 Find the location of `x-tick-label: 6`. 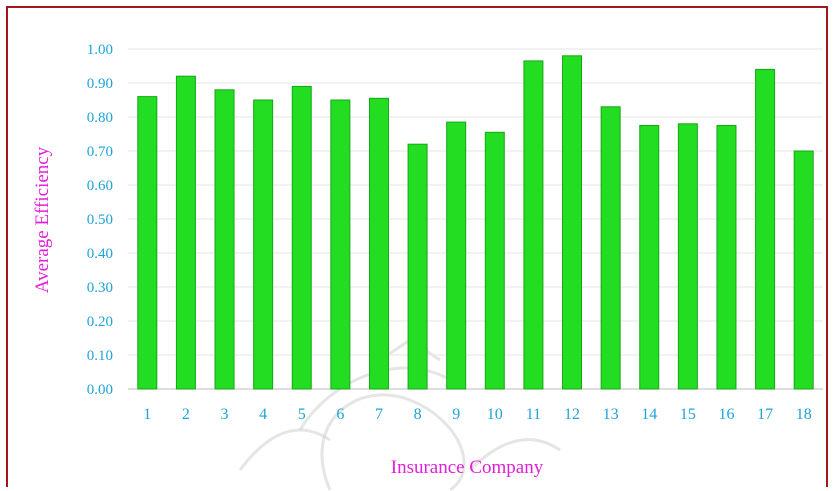

x-tick-label: 6 is located at coordinates (340, 414).